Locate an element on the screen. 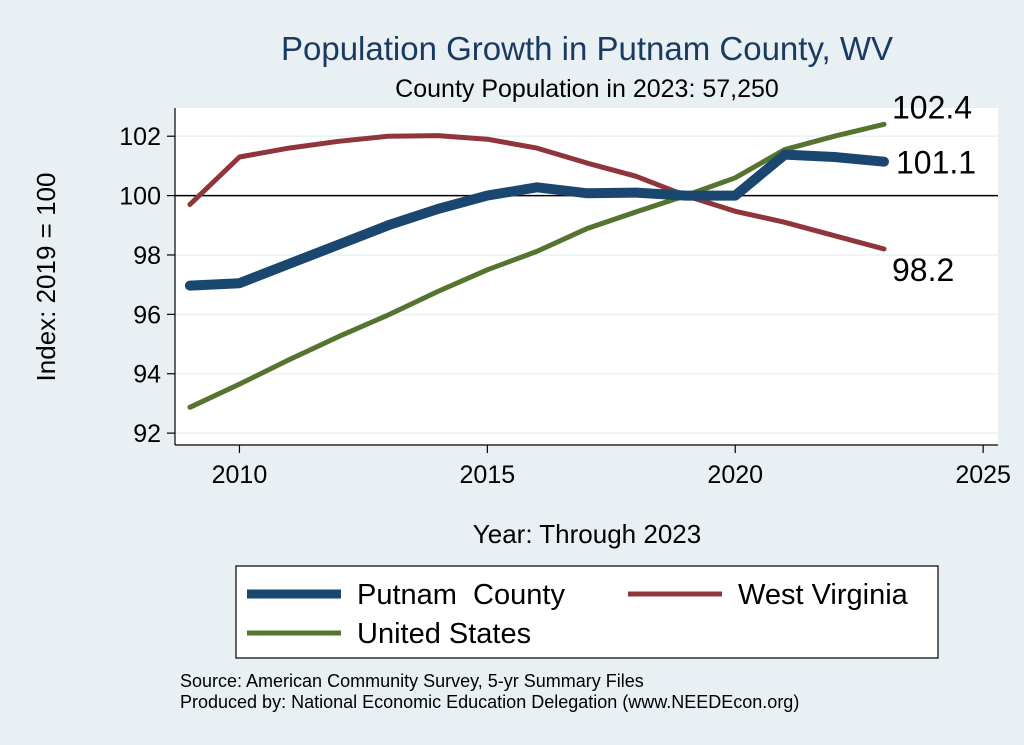  x-tick-label-2015: 2015 is located at coordinates (488, 475).